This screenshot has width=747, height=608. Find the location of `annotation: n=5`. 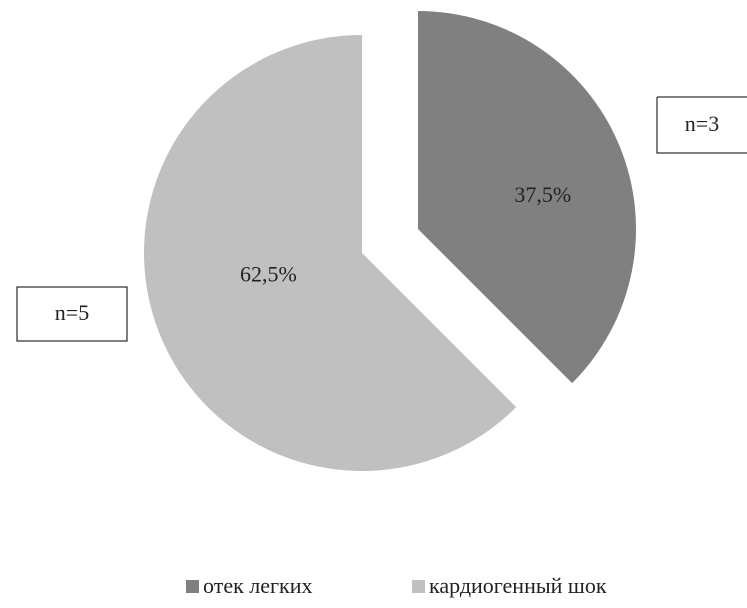

annotation: n=5 is located at coordinates (72, 312).